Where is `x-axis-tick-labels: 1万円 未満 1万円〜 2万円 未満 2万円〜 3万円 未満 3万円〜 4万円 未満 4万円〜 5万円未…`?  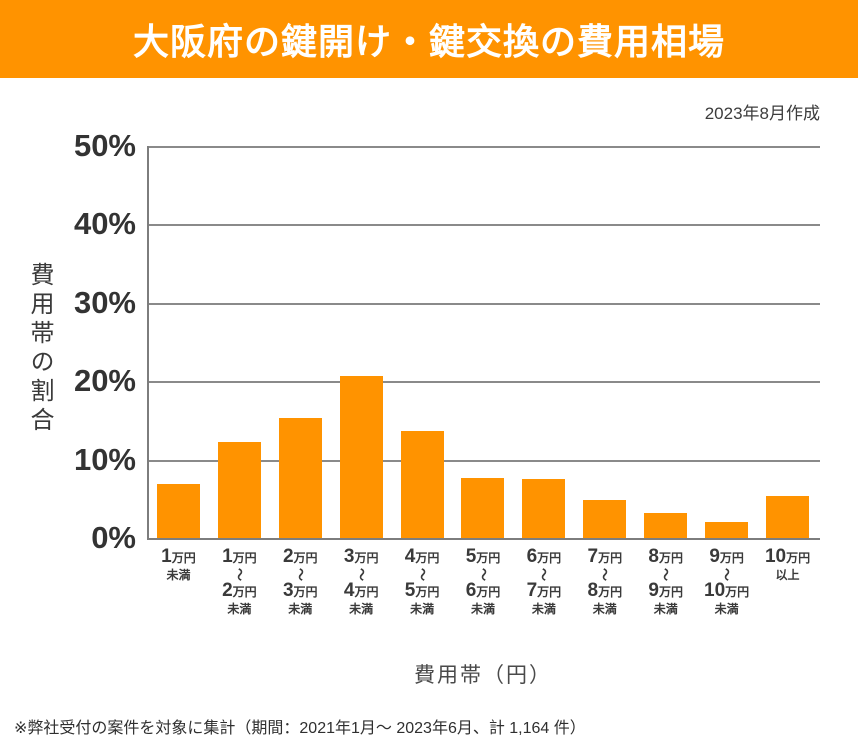
x-axis-tick-labels: 1万円 未満 1万円〜 2万円 未満 2万円〜 3万円 未満 3万円〜 4万円 未満 4万円〜 5万円未… is located at coordinates (483, 582).